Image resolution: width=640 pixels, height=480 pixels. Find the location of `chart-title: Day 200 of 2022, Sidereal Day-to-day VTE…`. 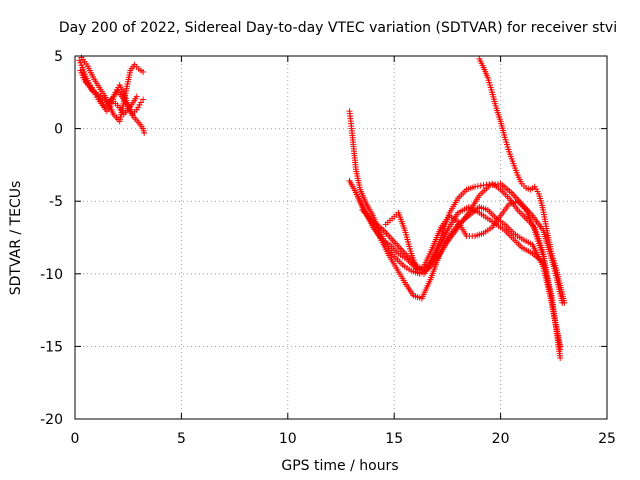

chart-title: Day 200 of 2022, Sidereal Day-to-day VTE… is located at coordinates (338, 28).